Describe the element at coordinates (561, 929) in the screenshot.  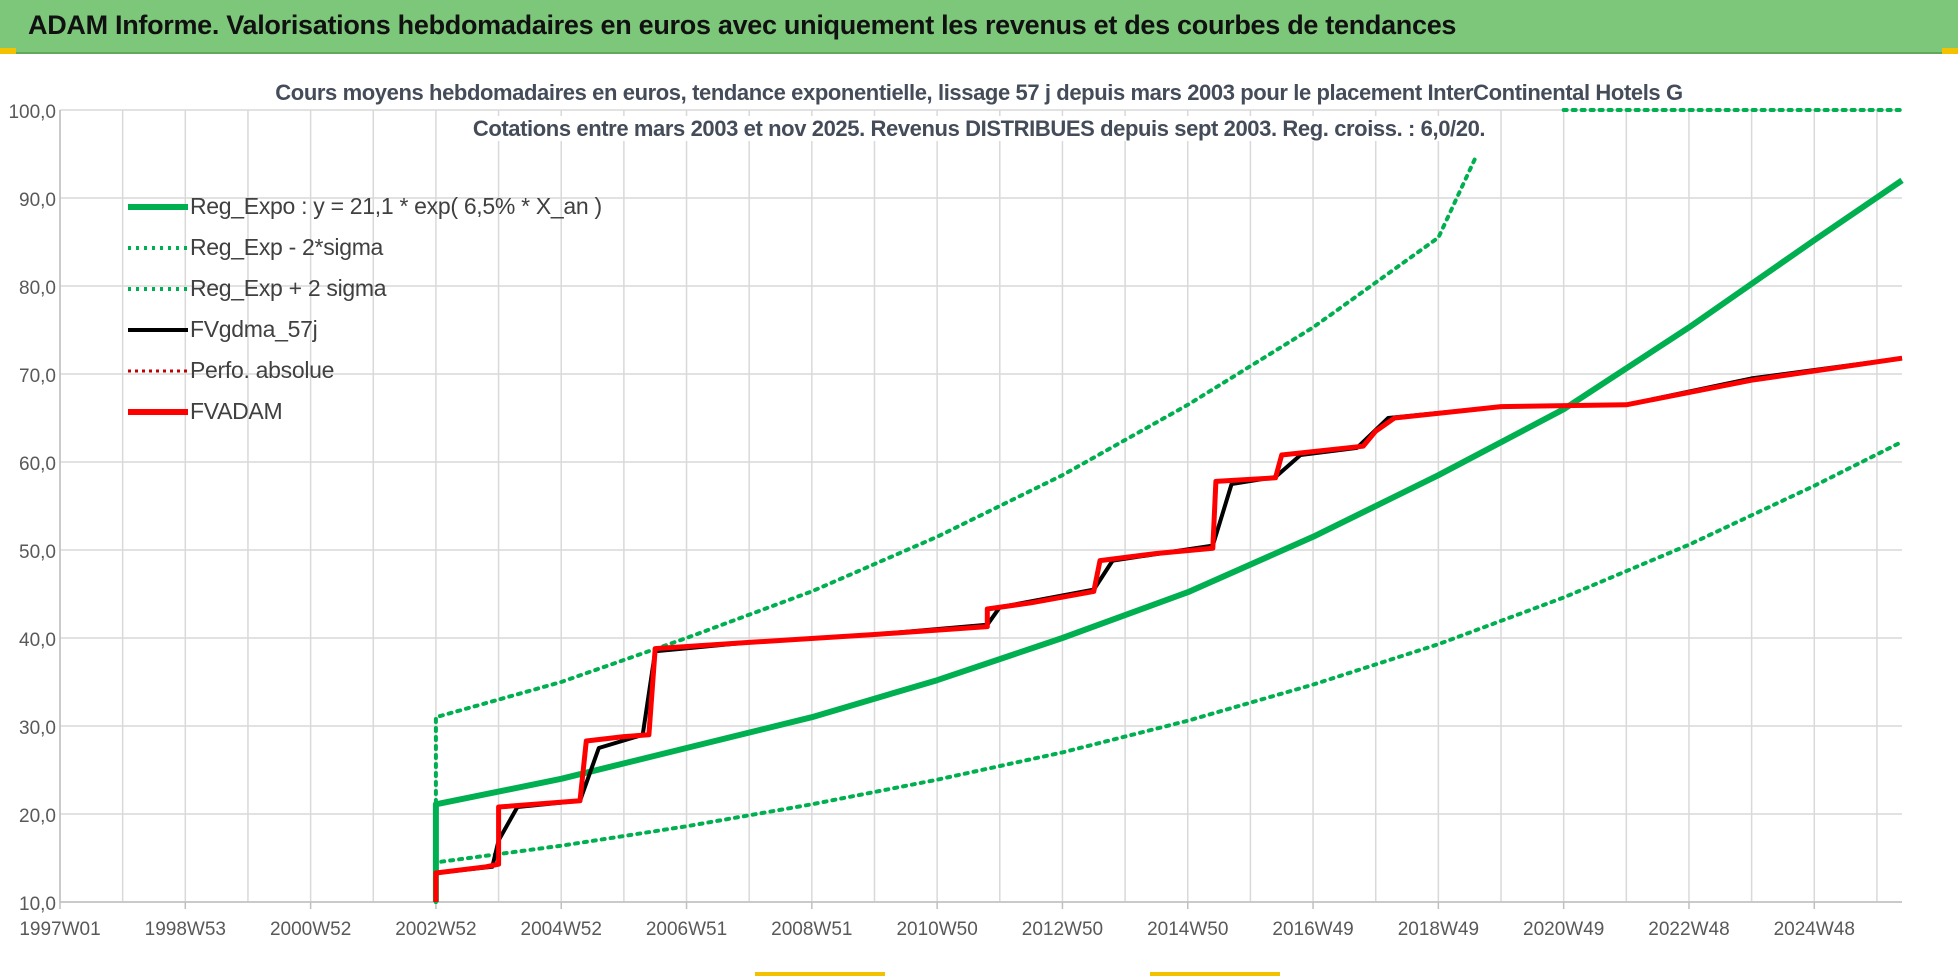
I see `x-tick-label: 2004W52` at that location.